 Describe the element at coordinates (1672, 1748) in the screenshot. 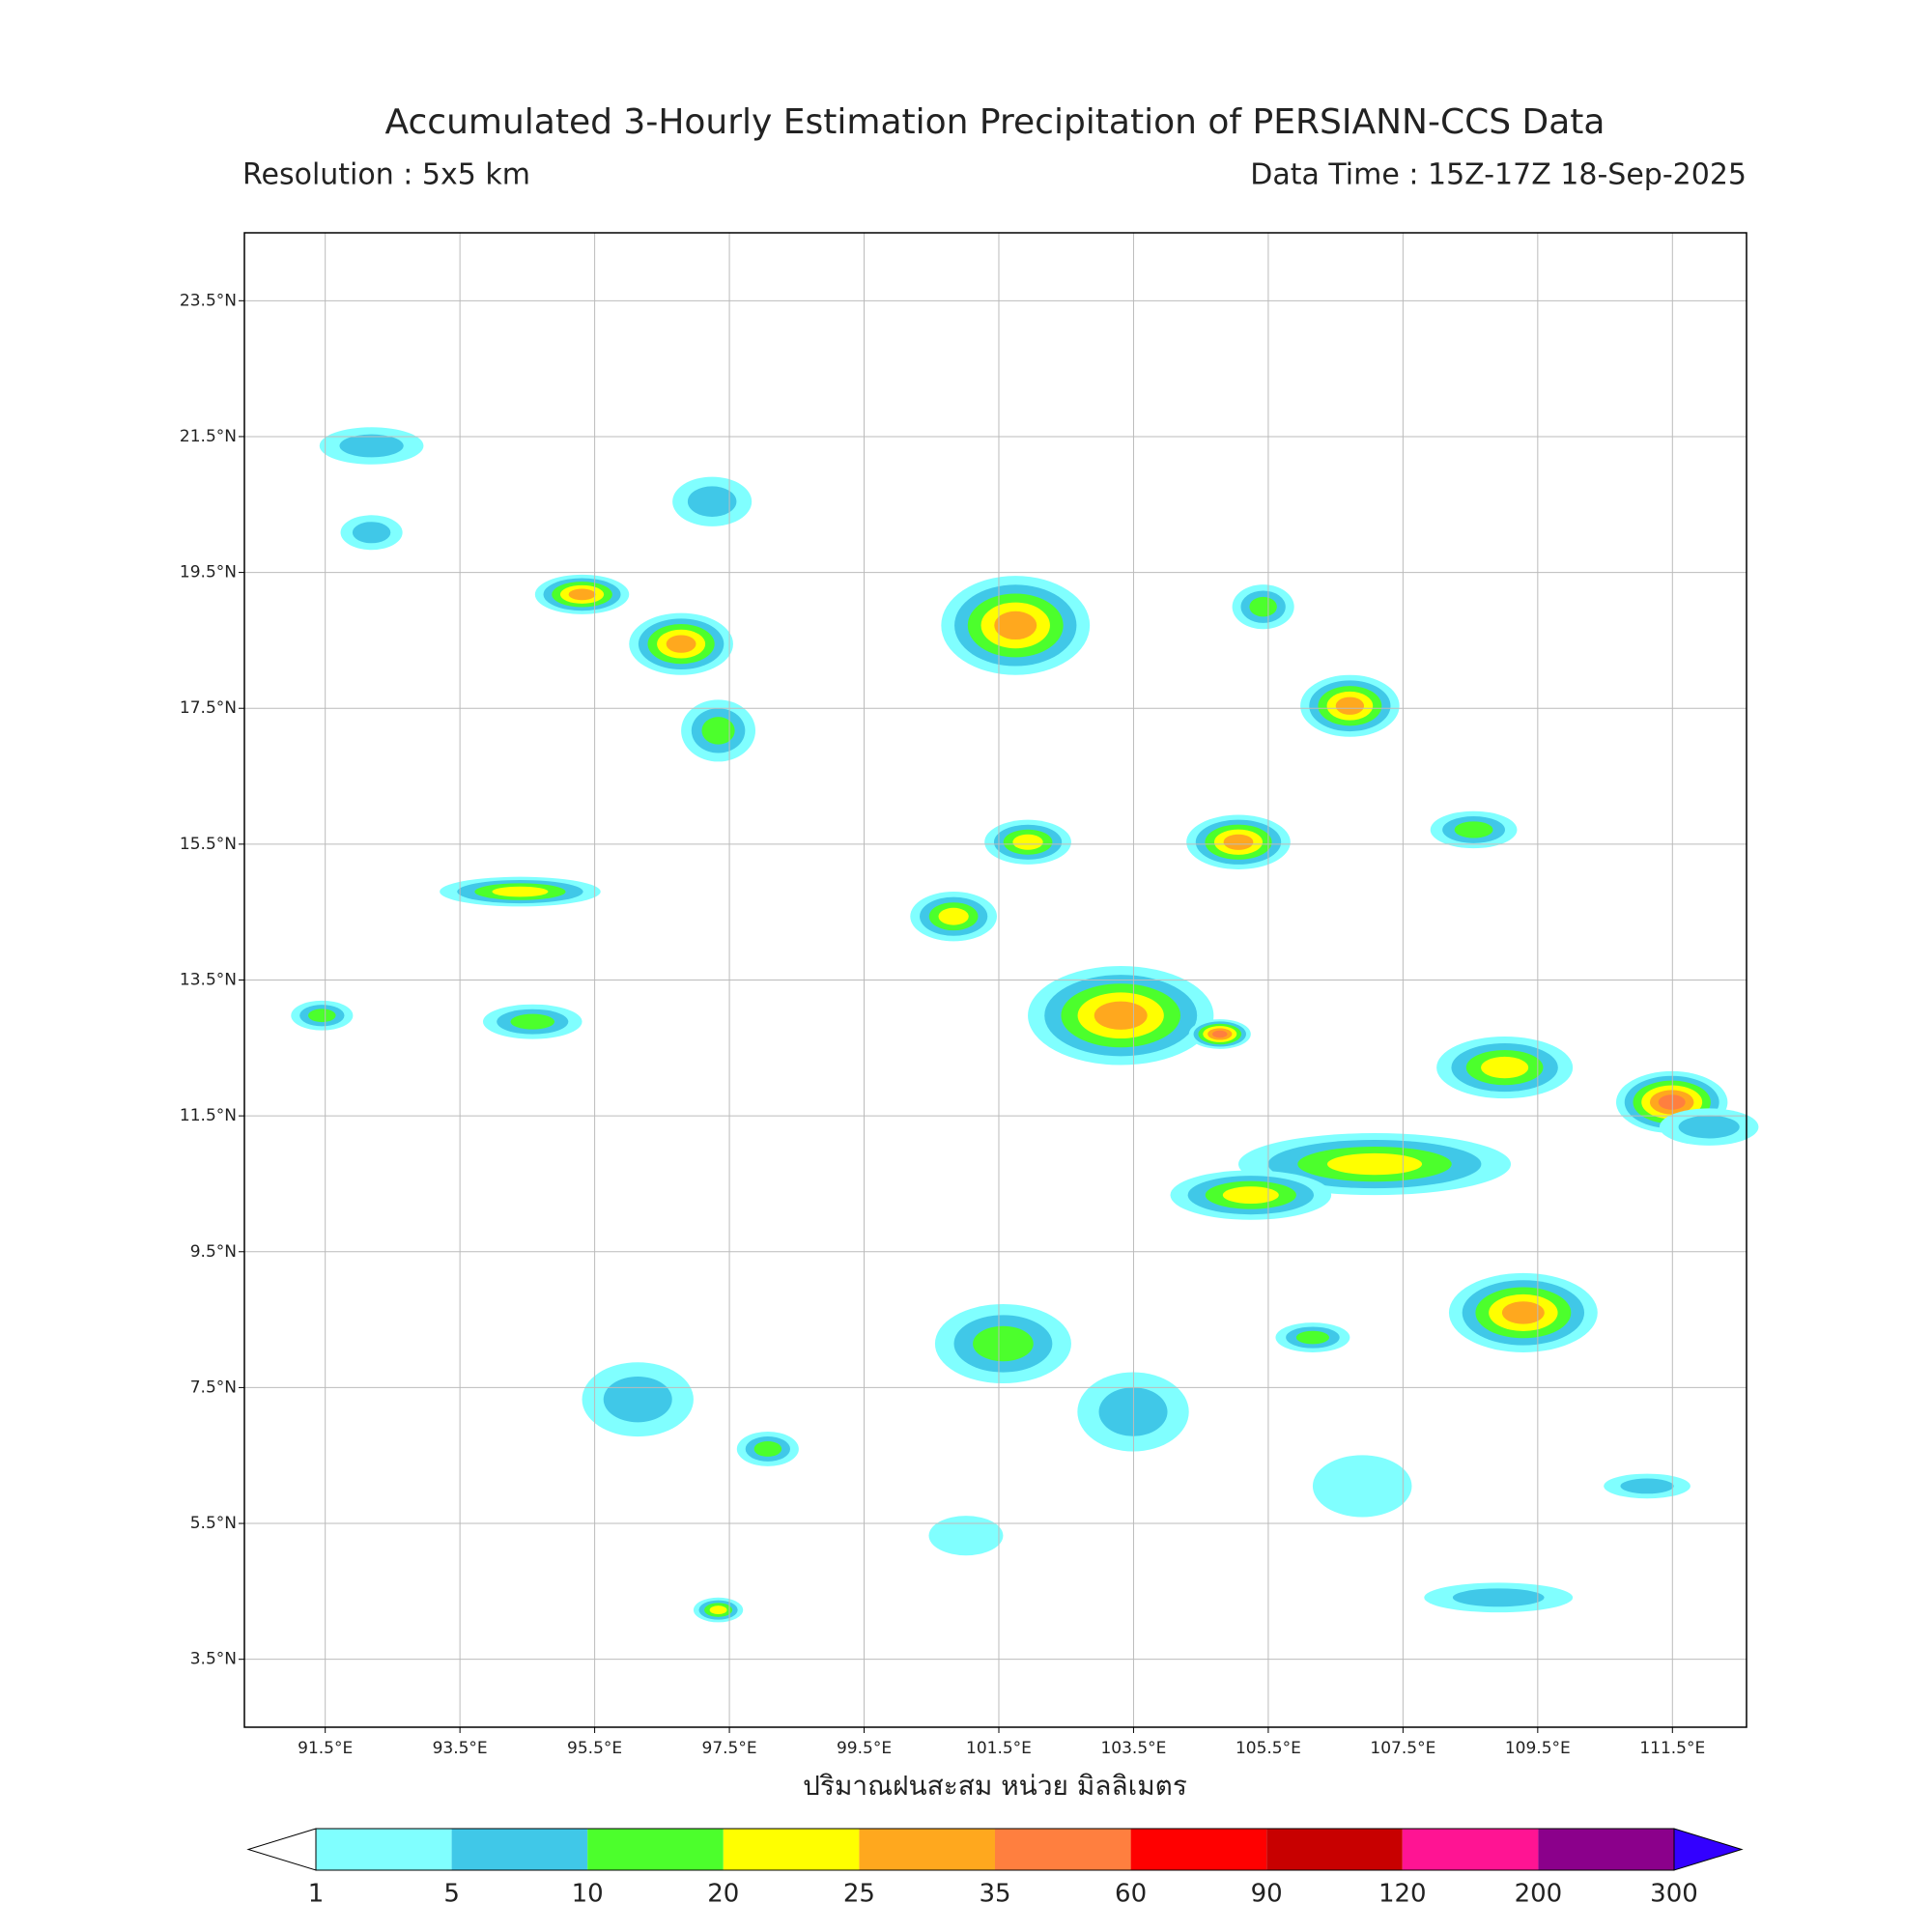

I see `x-tick-label: 111.5°E` at that location.